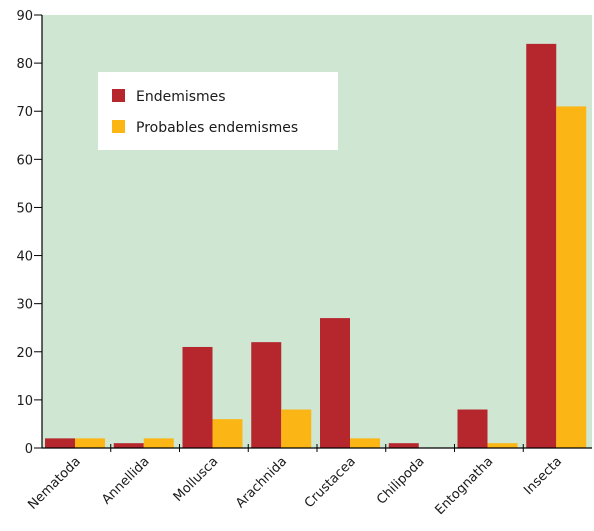 Image resolution: width=594 pixels, height=531 pixels. Describe the element at coordinates (24, 257) in the screenshot. I see `y-tick-label: 40` at that location.